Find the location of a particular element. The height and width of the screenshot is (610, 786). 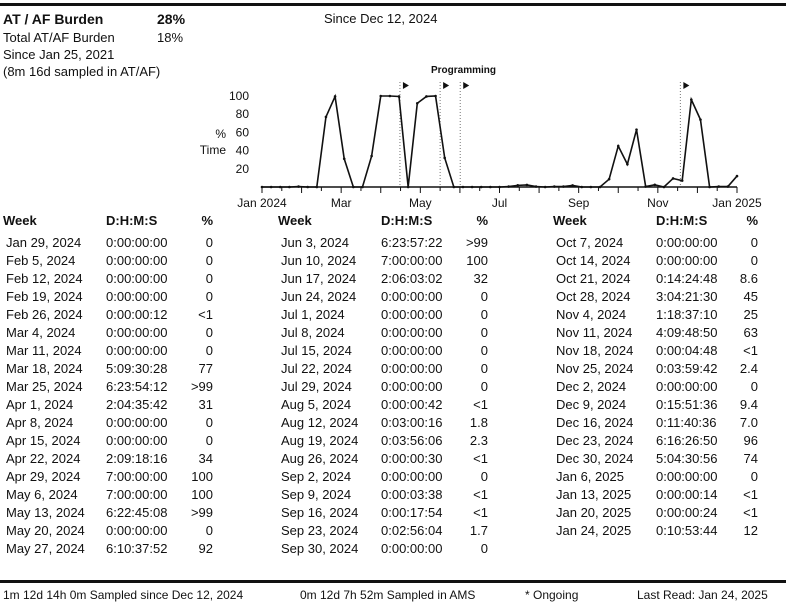

cell-week: Sep 30, 2024 is located at coordinates (320, 548).